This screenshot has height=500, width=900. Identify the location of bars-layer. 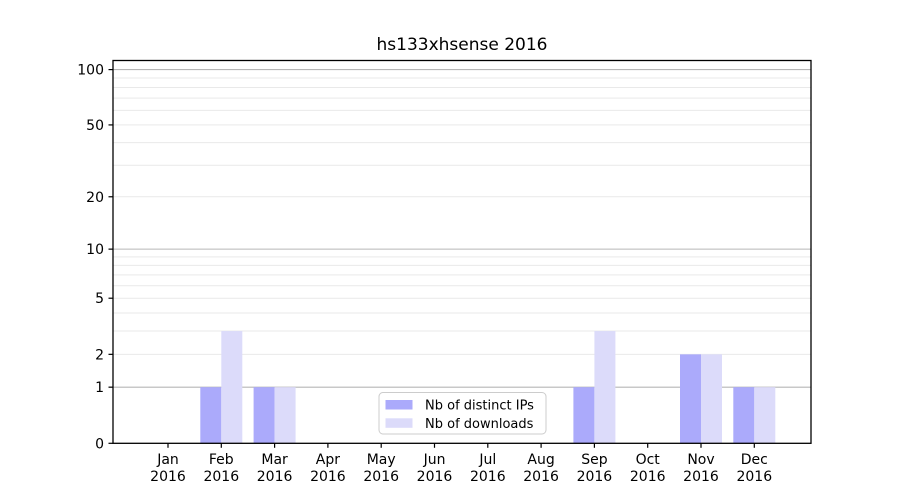
(488, 387).